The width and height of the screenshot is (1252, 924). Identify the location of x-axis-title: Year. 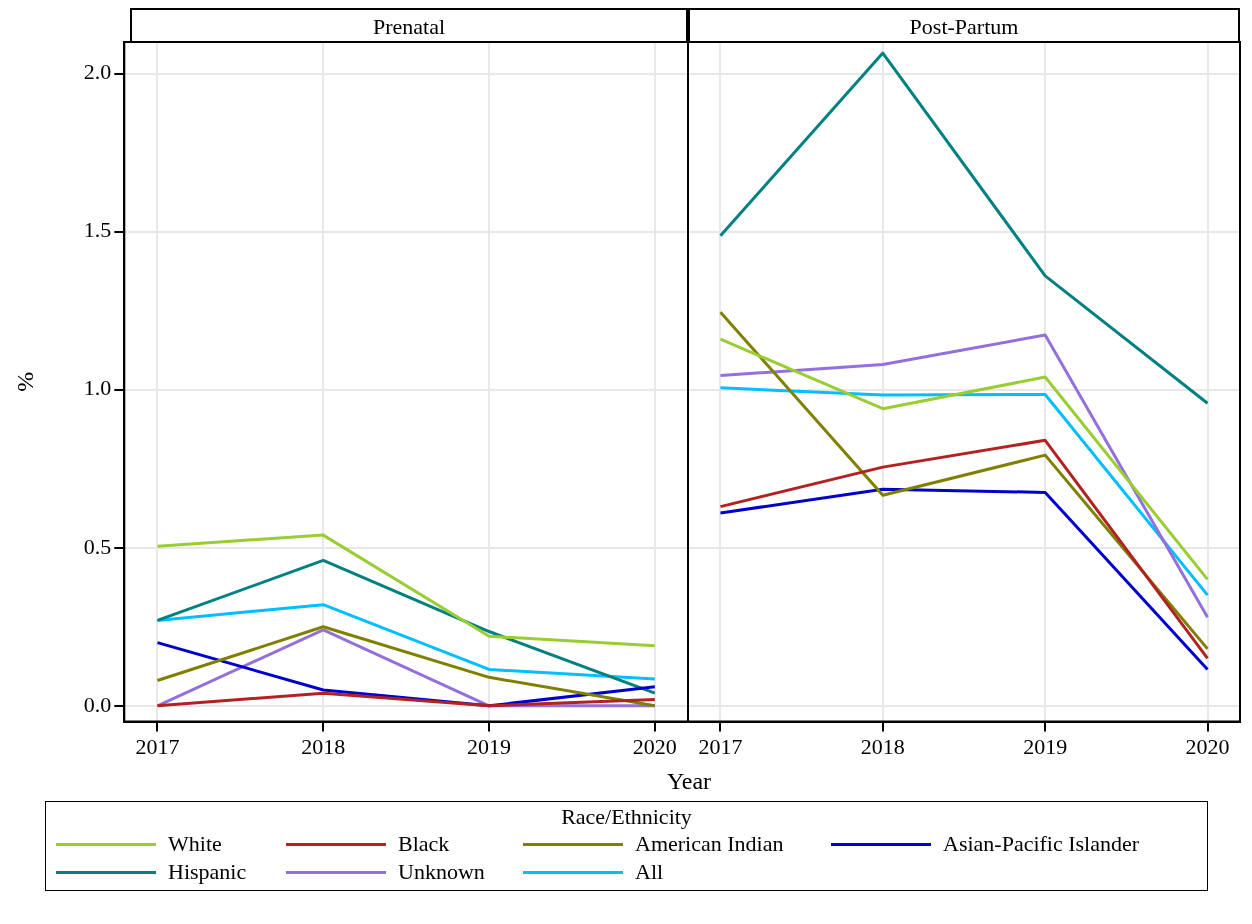
(689, 781).